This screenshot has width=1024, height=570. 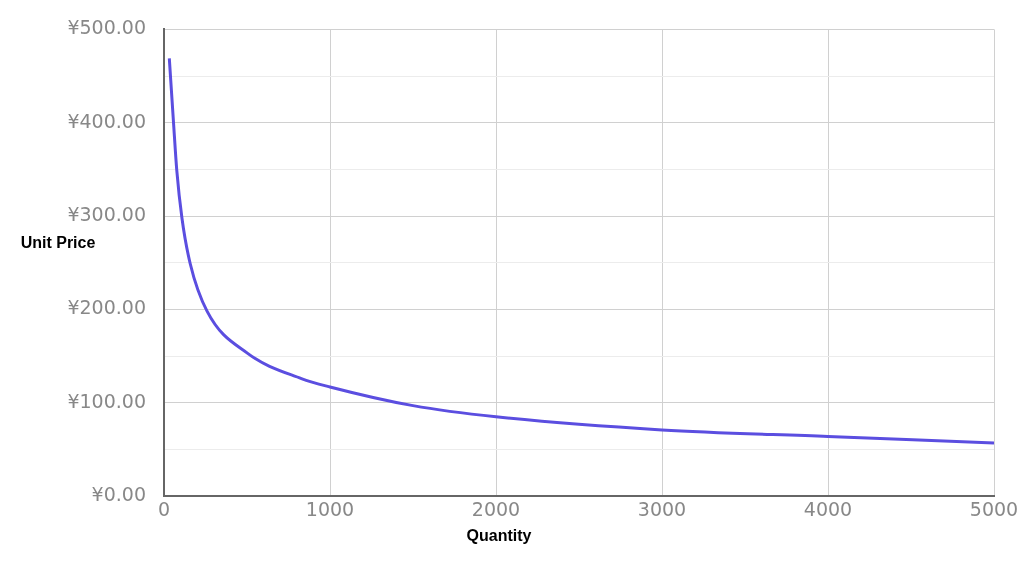 I want to click on x-tick-label: 2000, so click(x=496, y=508).